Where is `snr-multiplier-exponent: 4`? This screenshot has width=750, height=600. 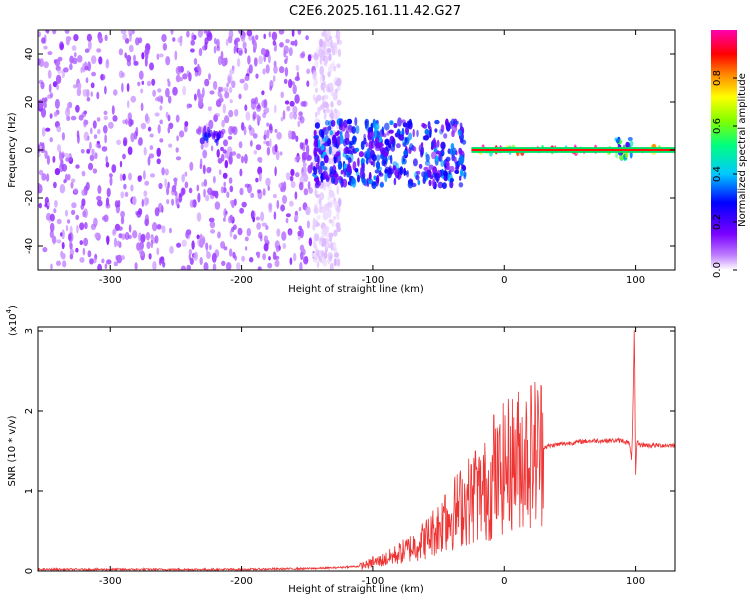
snr-multiplier-exponent: 4 is located at coordinates (9, 310).